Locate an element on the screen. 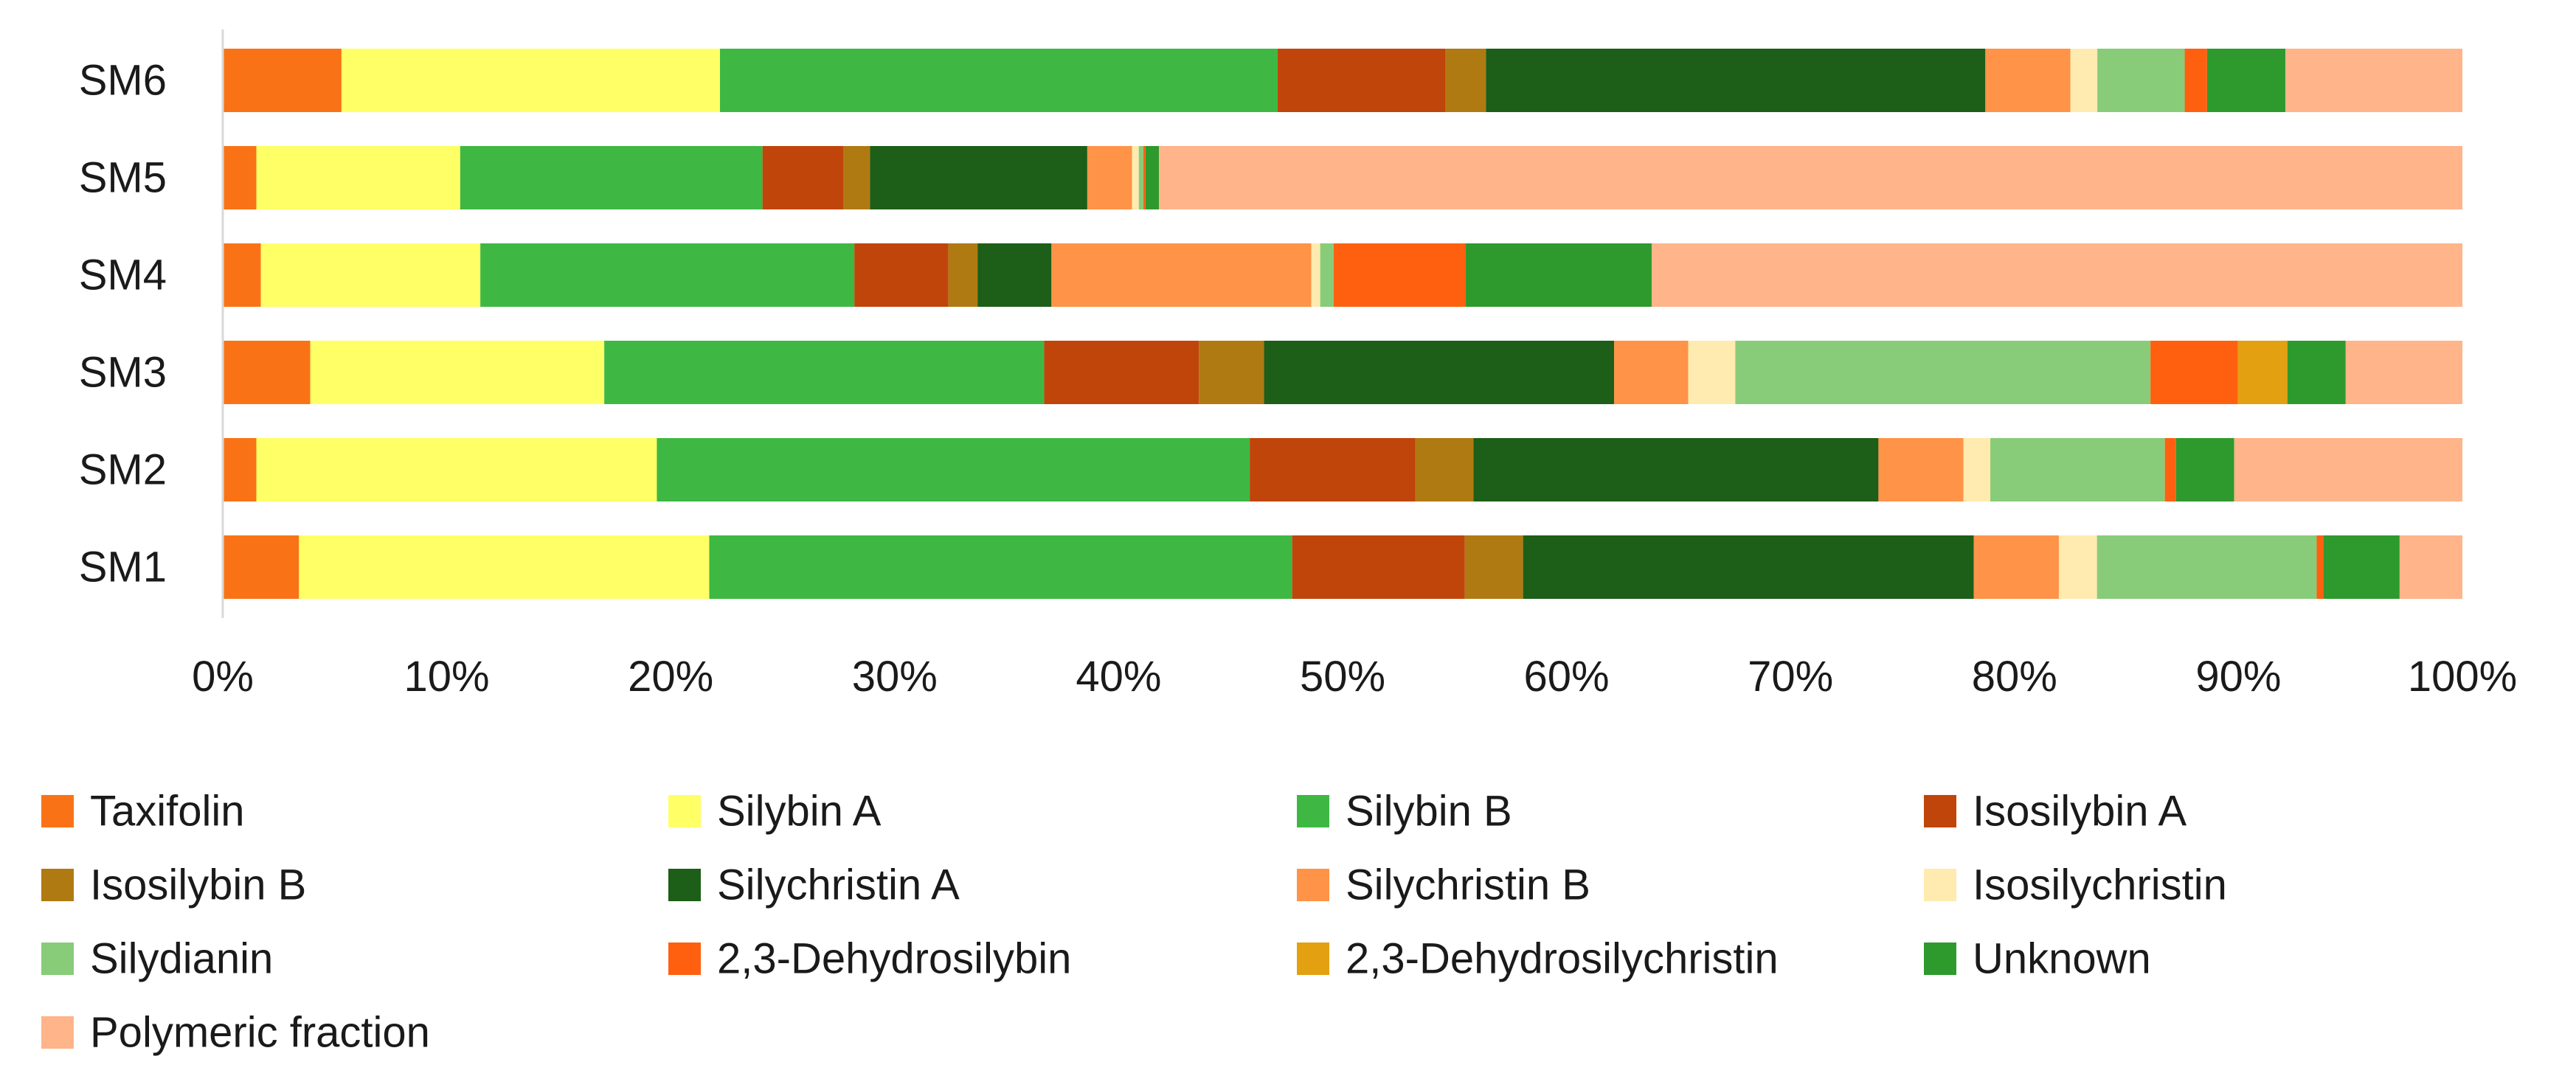 This screenshot has height=1090, width=2576. legend-swatch-silychristin-b is located at coordinates (1313, 885).